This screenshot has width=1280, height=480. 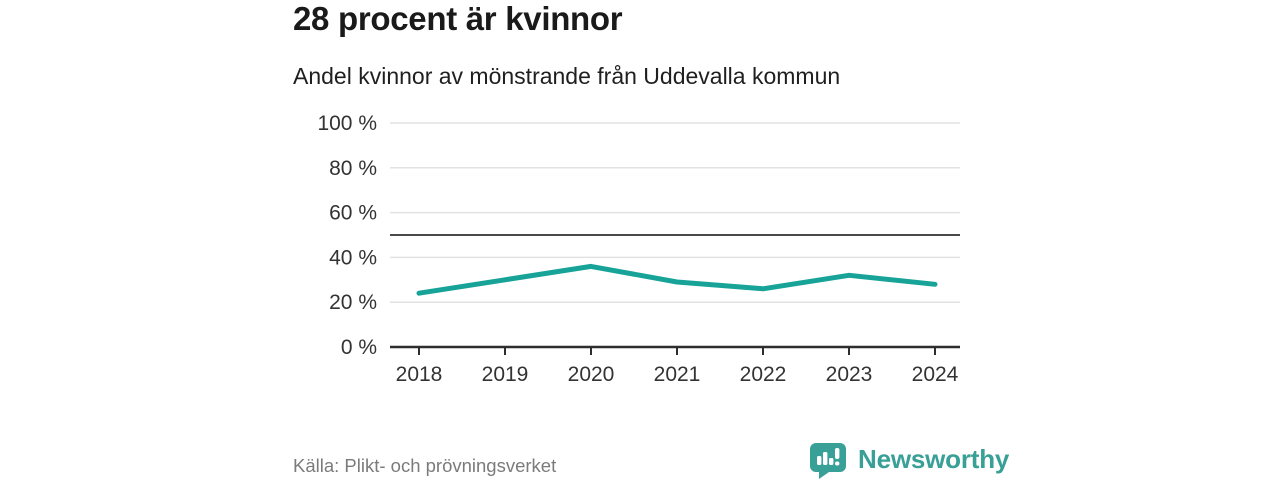 What do you see at coordinates (677, 374) in the screenshot?
I see `x-axis-label: 2021` at bounding box center [677, 374].